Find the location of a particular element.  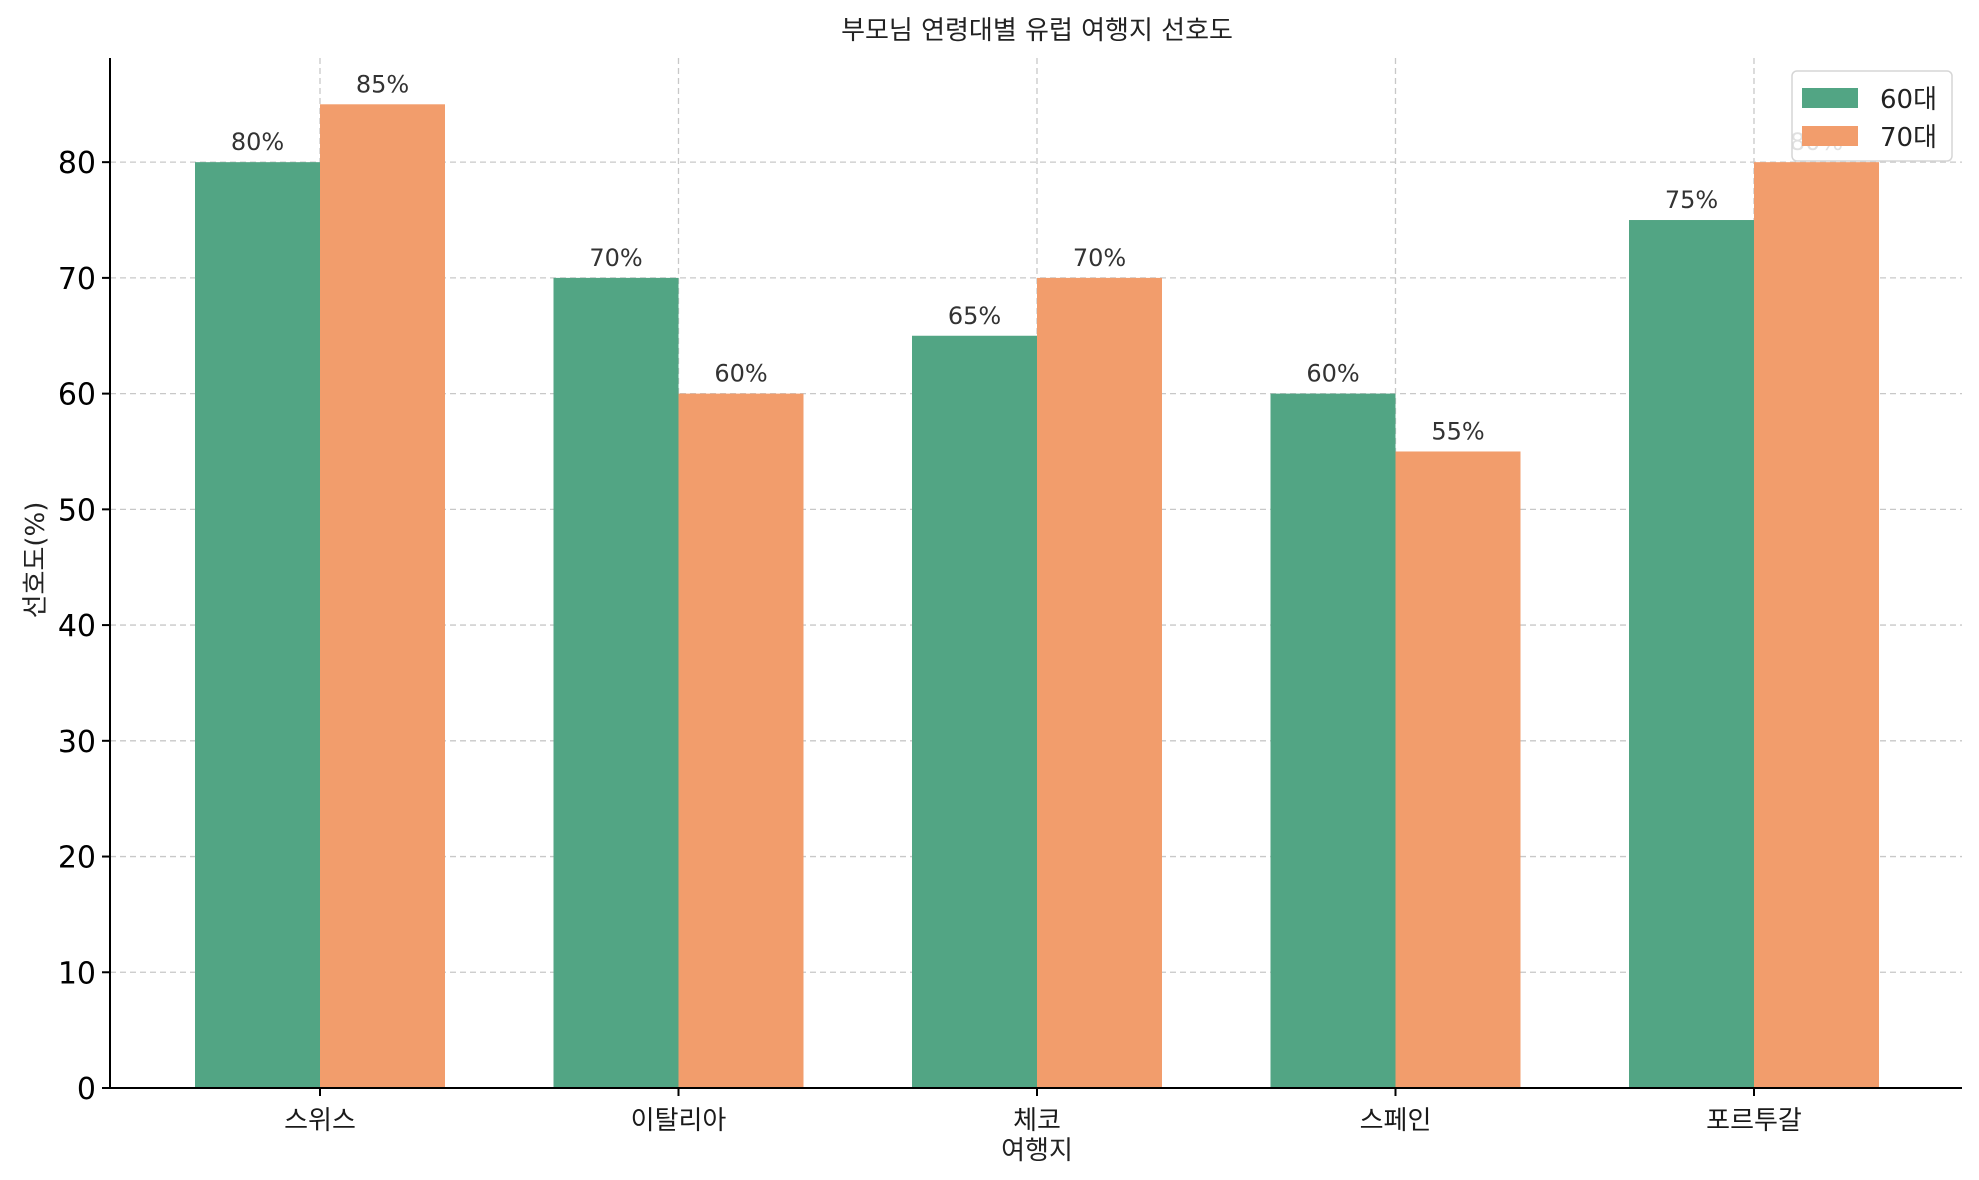

legend-label: 70대 is located at coordinates (1908, 138).